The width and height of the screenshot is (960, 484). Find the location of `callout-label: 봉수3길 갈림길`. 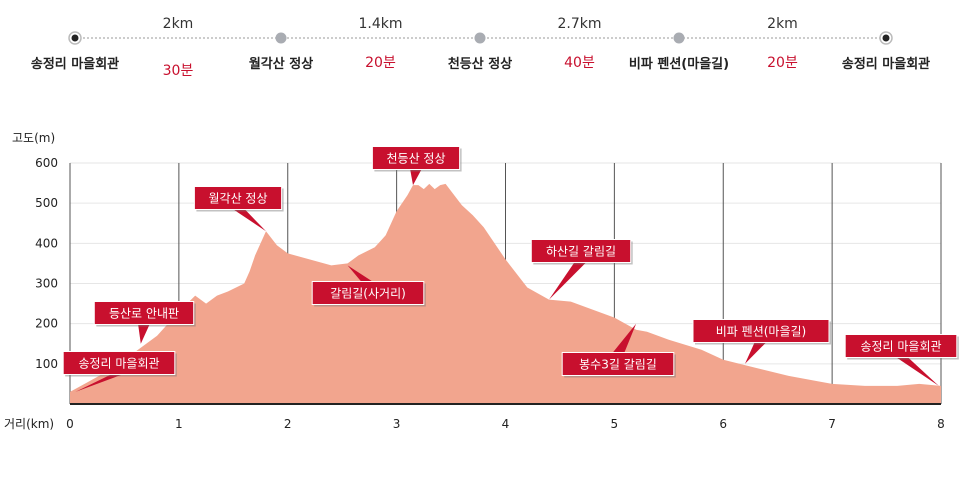

callout-label: 봉수3길 갈림길 is located at coordinates (618, 365).